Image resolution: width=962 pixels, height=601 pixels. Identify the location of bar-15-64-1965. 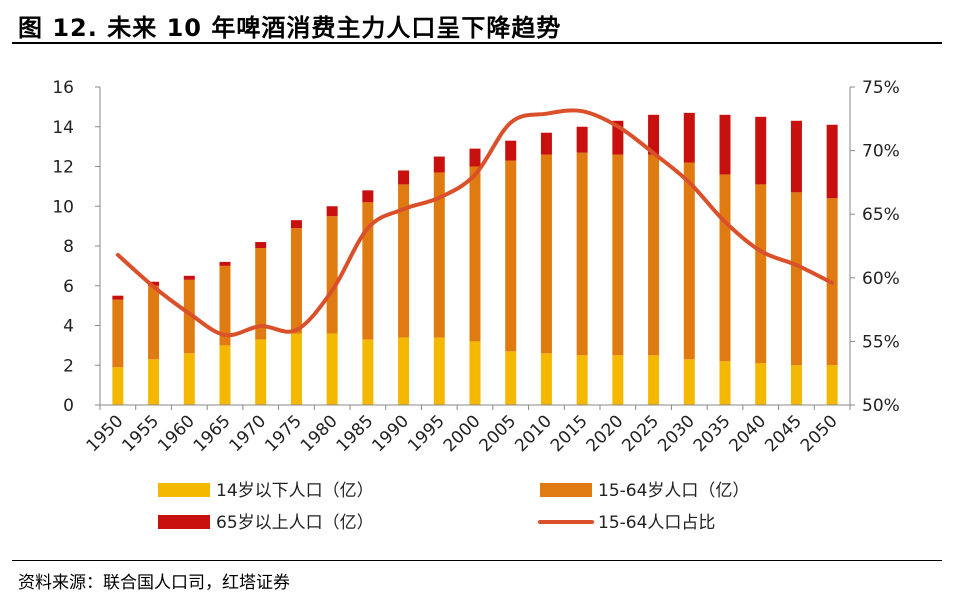
(225, 305).